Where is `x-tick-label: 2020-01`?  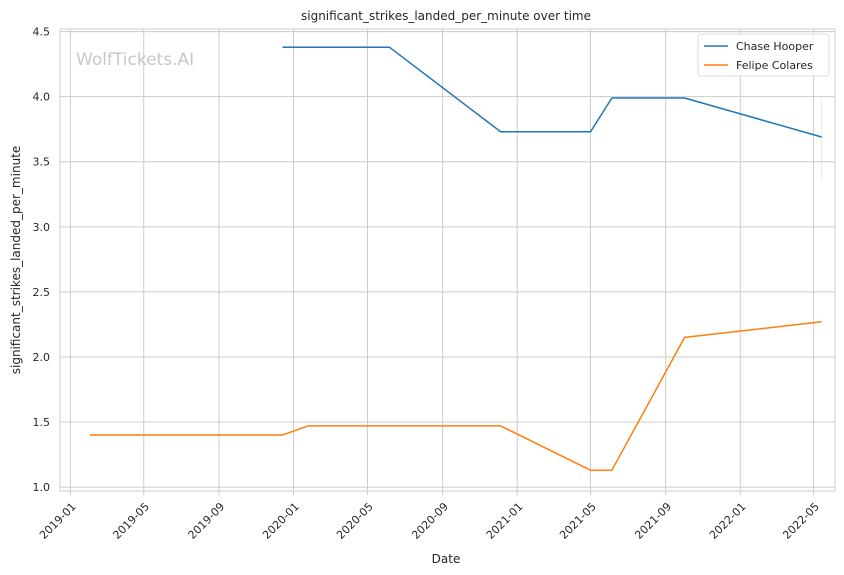 x-tick-label: 2020-01 is located at coordinates (281, 521).